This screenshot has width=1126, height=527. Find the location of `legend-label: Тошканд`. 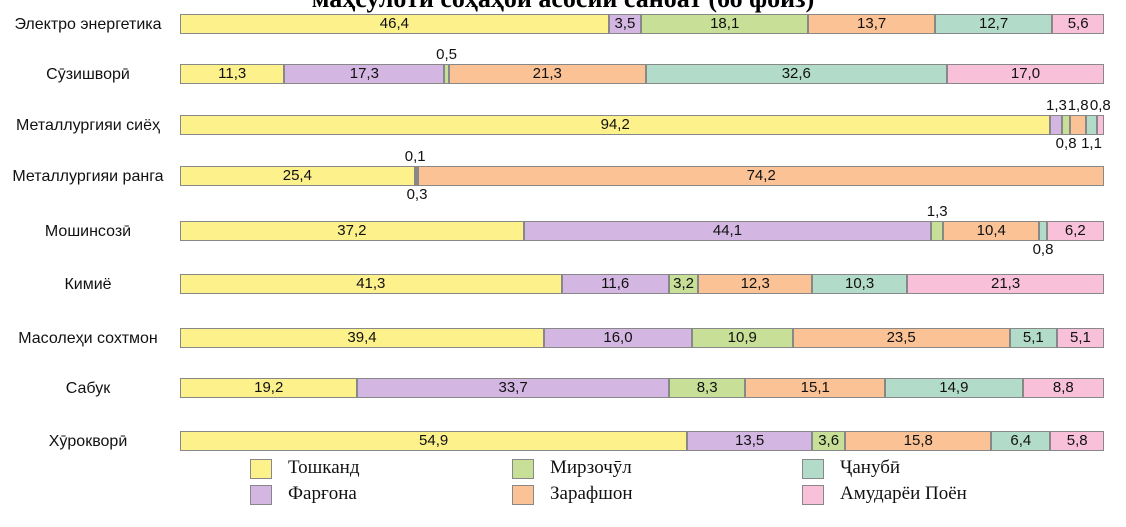

legend-label: Тошканд is located at coordinates (324, 467).